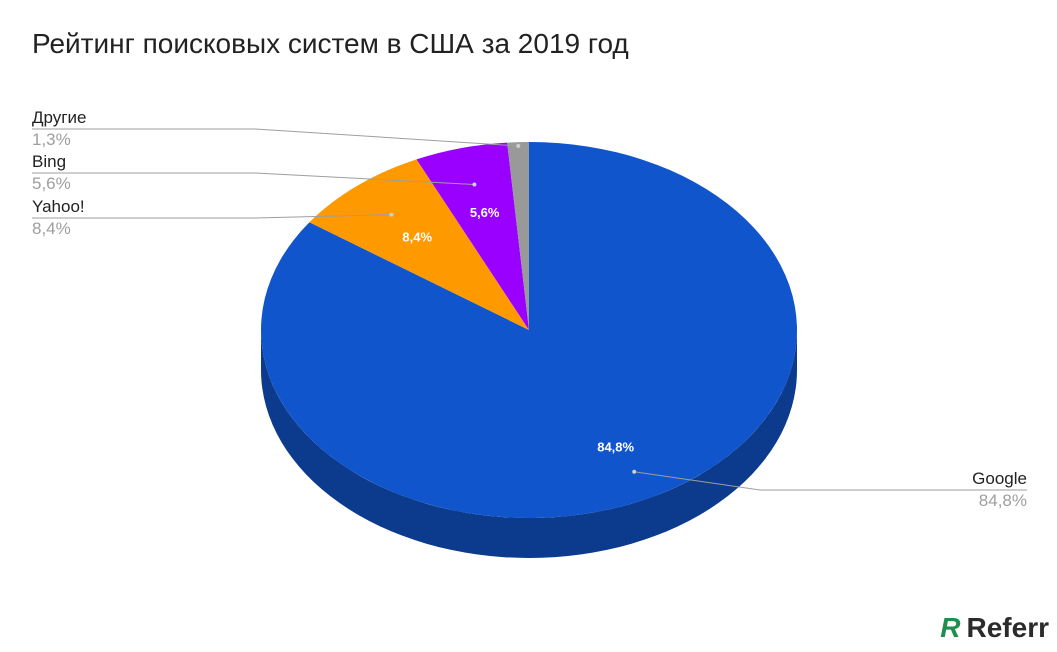 The image size is (1057, 652). I want to click on pie-slice-labels: 84,8% 8,4% 5,6%, so click(518, 330).